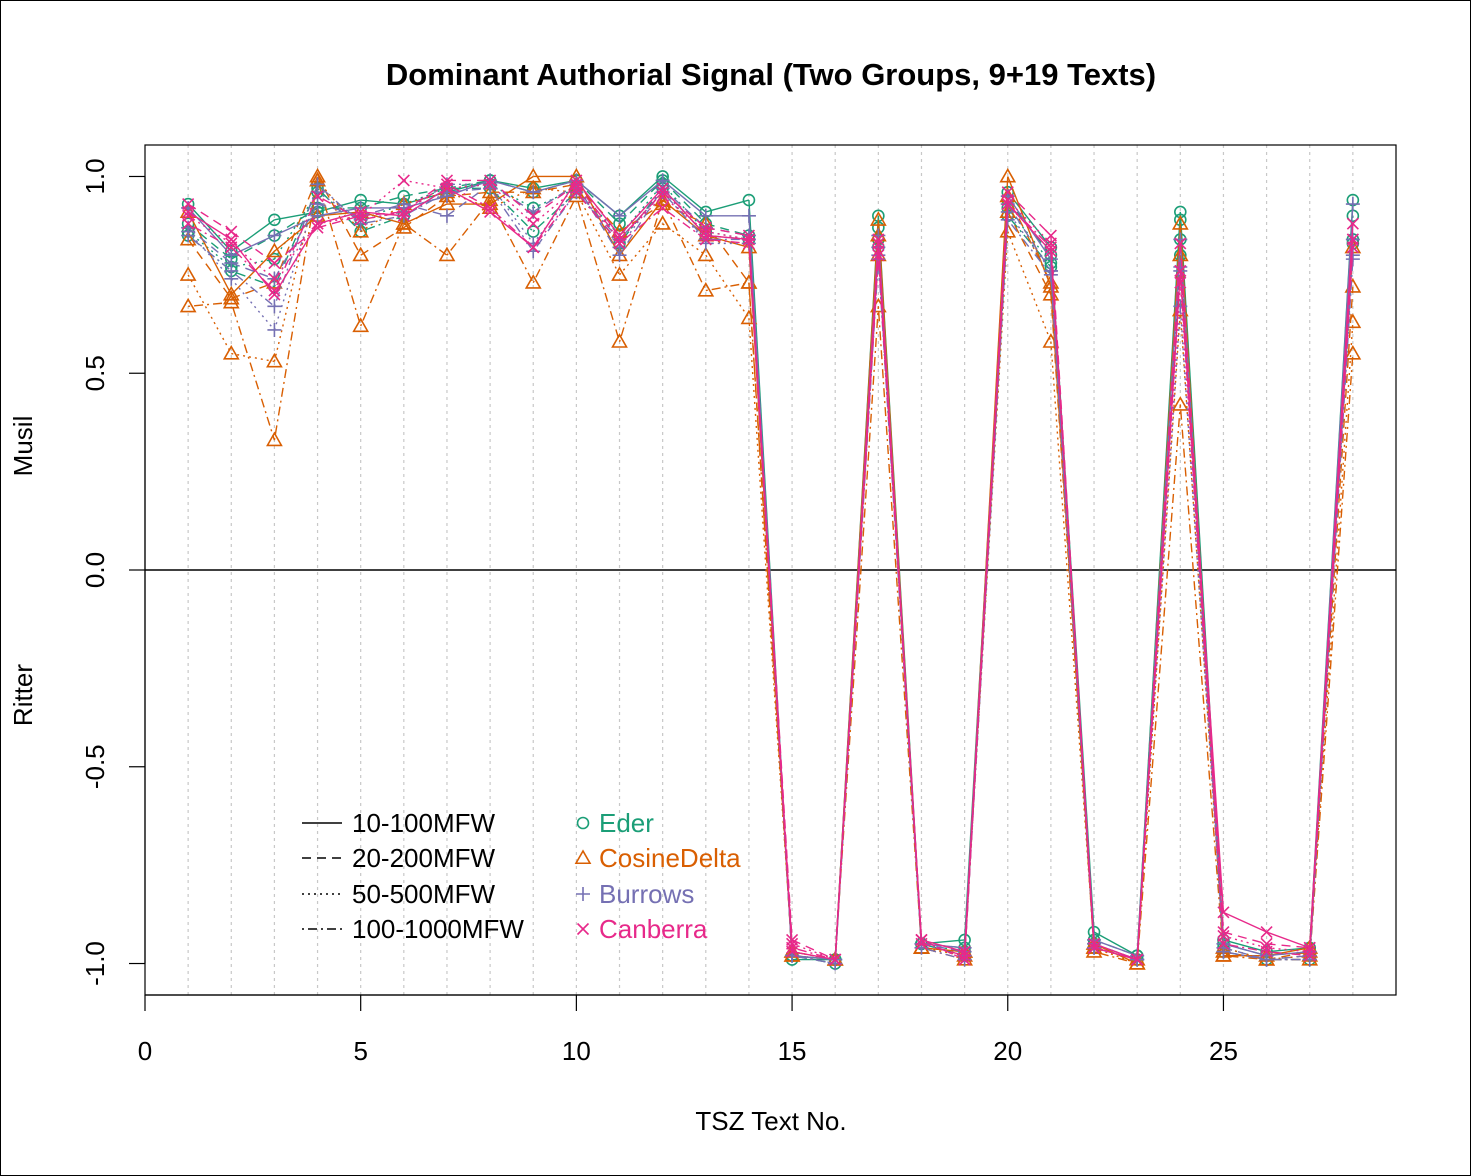 This screenshot has width=1471, height=1176. I want to click on x-axis-label: TSZ Text No., so click(770, 1121).